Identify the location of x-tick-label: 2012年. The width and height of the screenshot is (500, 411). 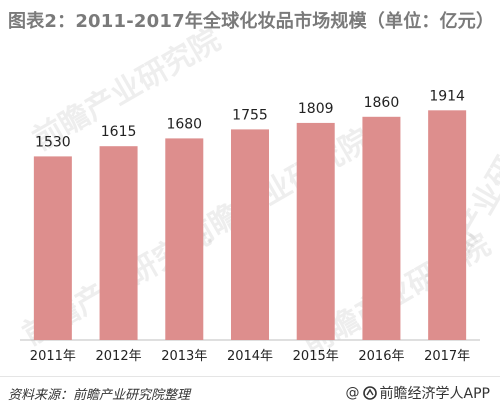
(119, 356).